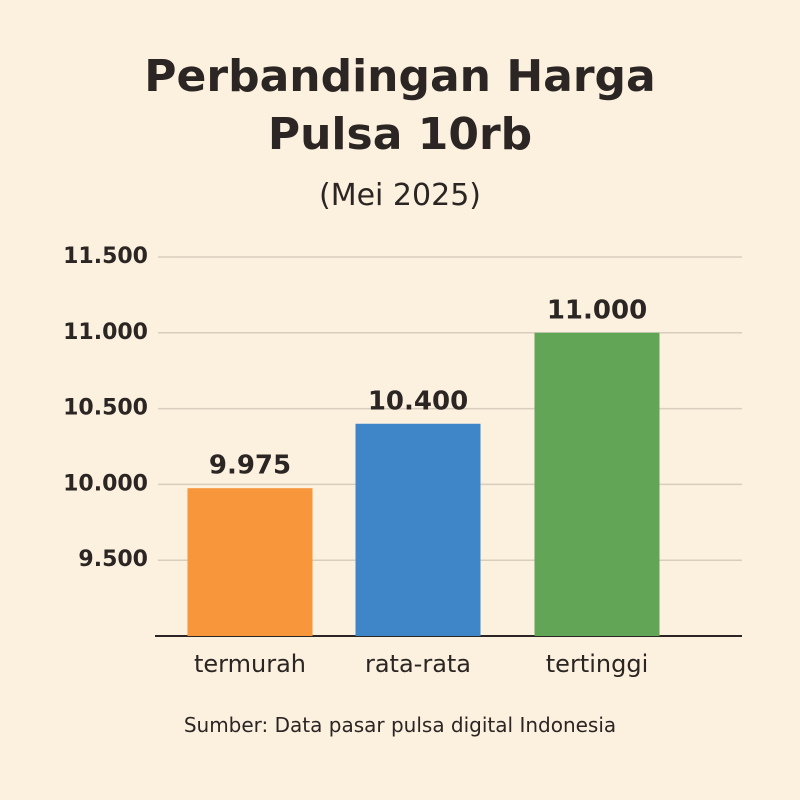 This screenshot has width=800, height=800. What do you see at coordinates (400, 105) in the screenshot?
I see `chart-title: Perbandingan Harga Pulsa 10rb` at bounding box center [400, 105].